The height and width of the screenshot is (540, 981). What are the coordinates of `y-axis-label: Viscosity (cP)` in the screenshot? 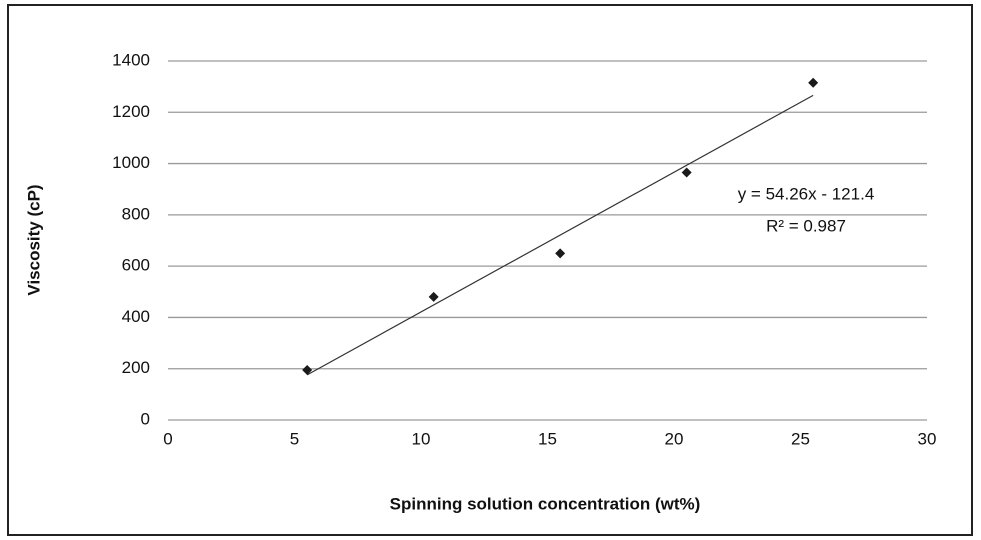 It's located at (33, 239).